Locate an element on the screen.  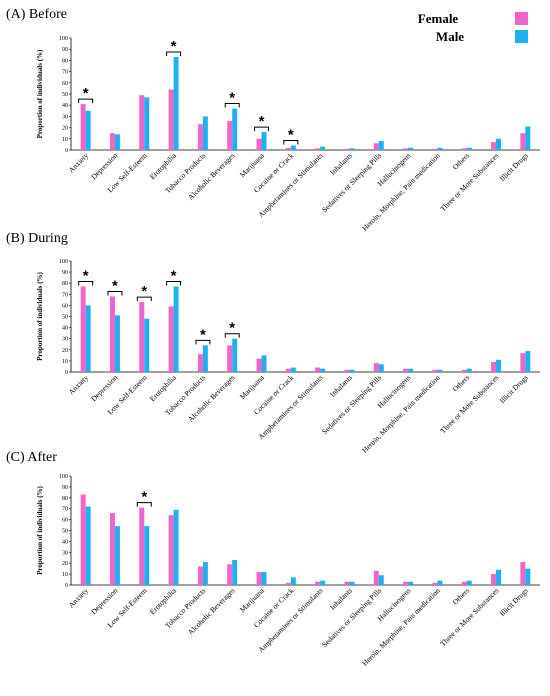
panel-title: (C) After is located at coordinates (31, 457).